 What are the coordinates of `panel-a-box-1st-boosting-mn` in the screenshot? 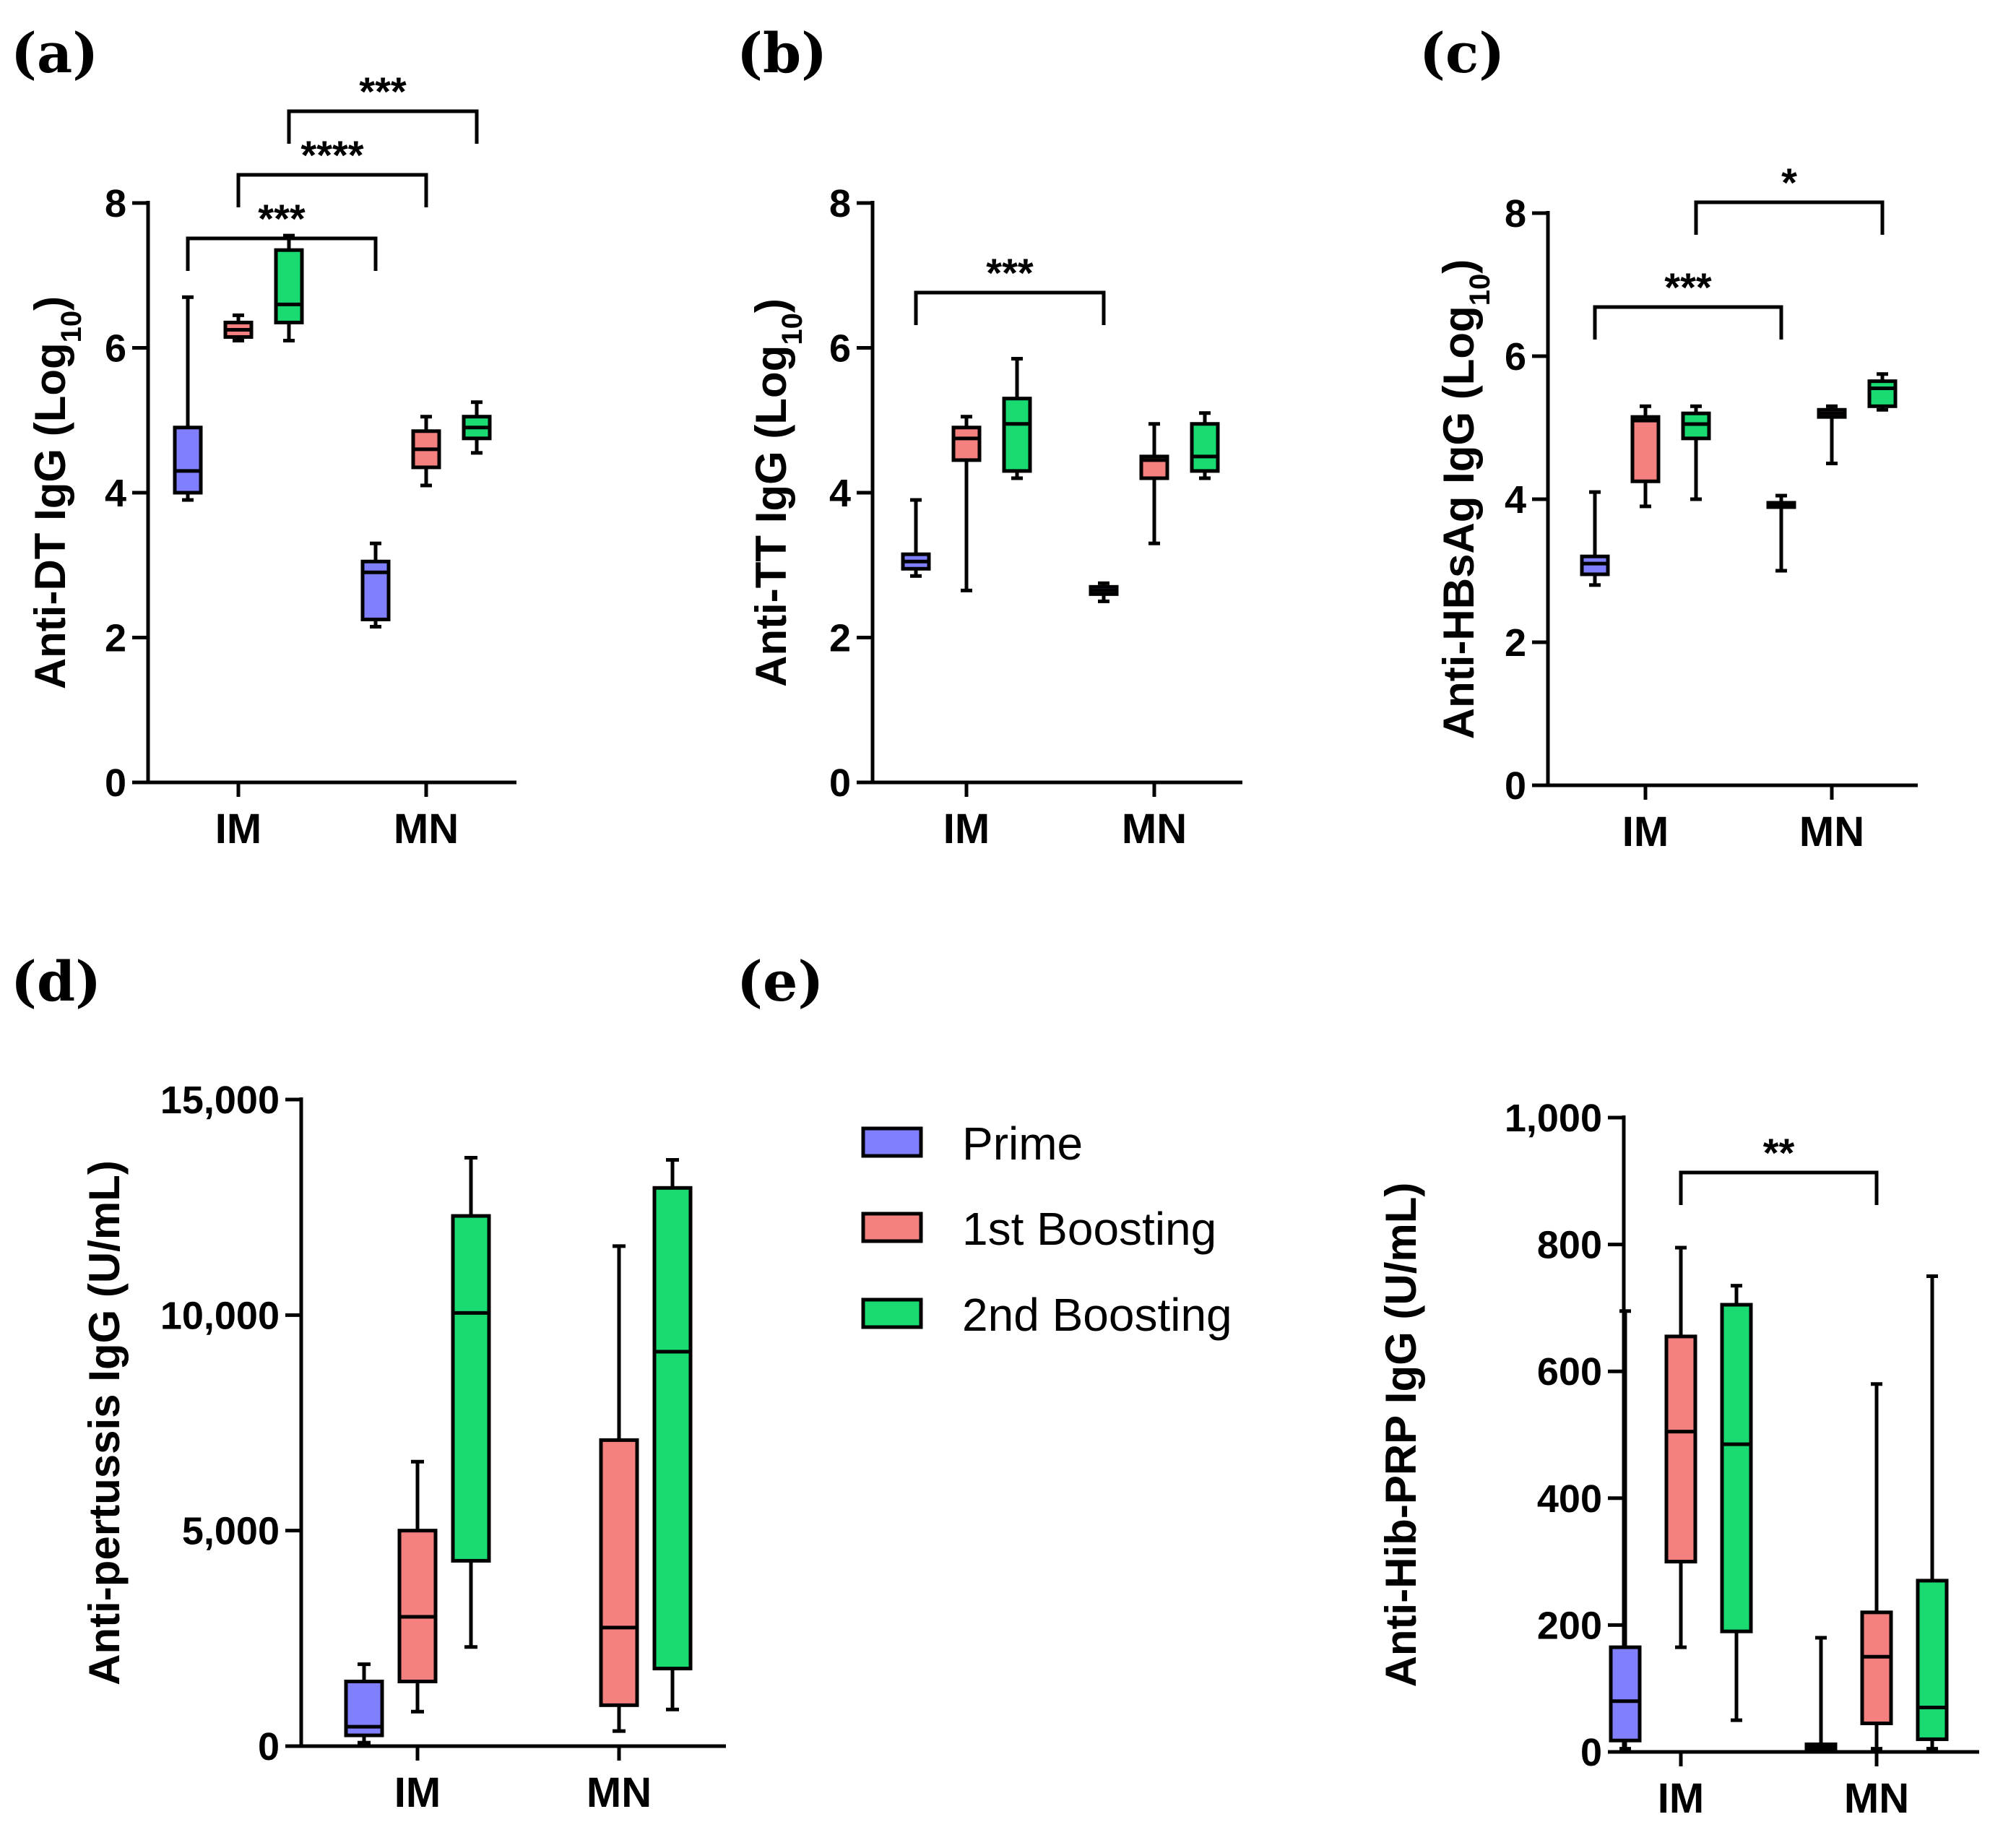 It's located at (426, 452).